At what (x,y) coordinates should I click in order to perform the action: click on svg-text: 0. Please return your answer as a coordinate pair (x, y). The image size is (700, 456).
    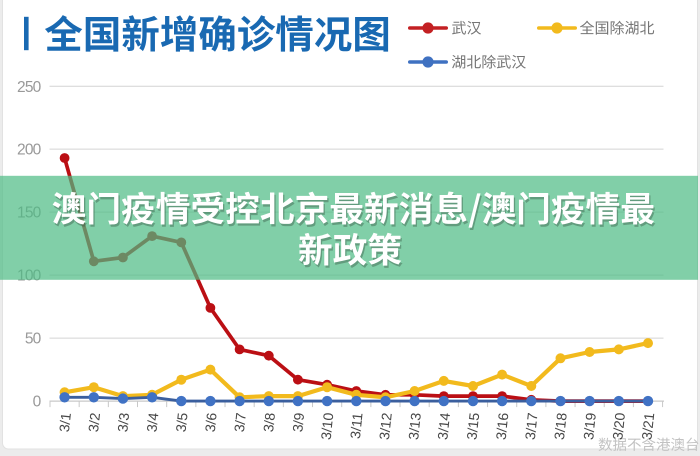
    Looking at the image, I should click on (37, 402).